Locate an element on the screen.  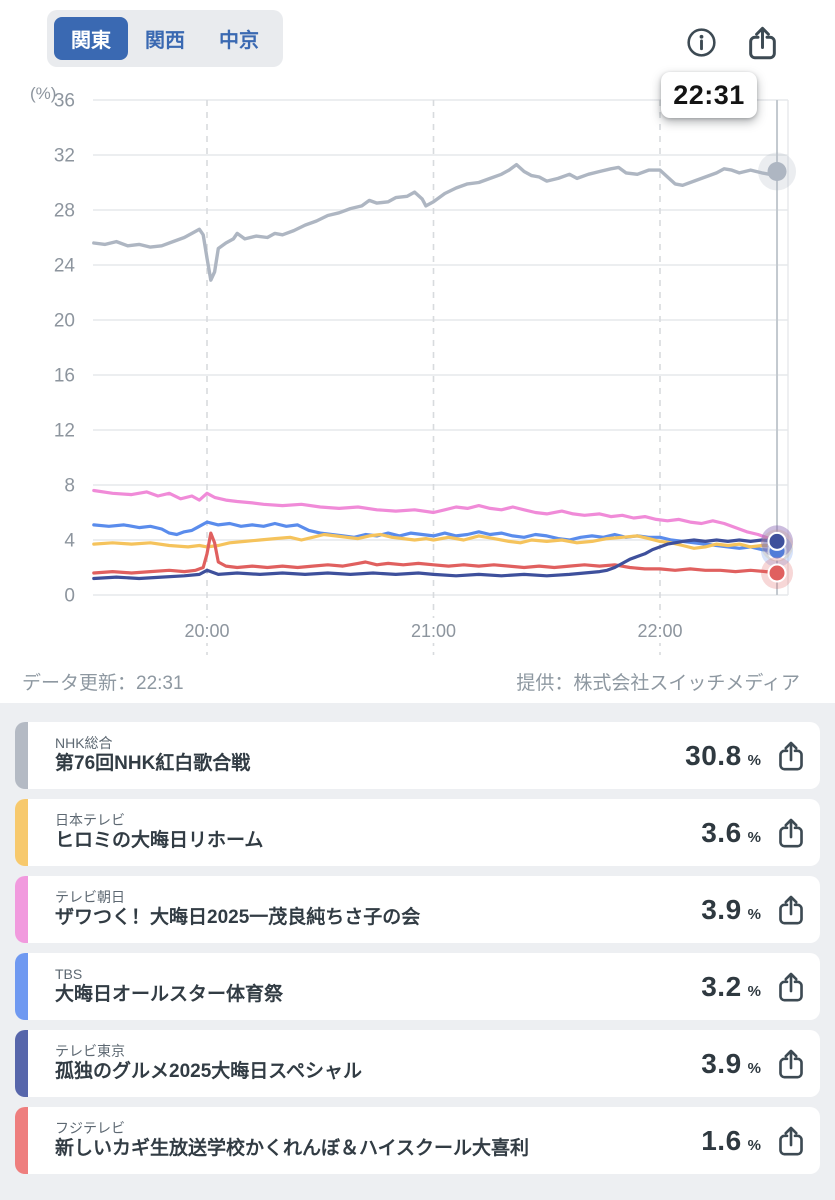
x-tick-label: 21:00 is located at coordinates (433, 631).